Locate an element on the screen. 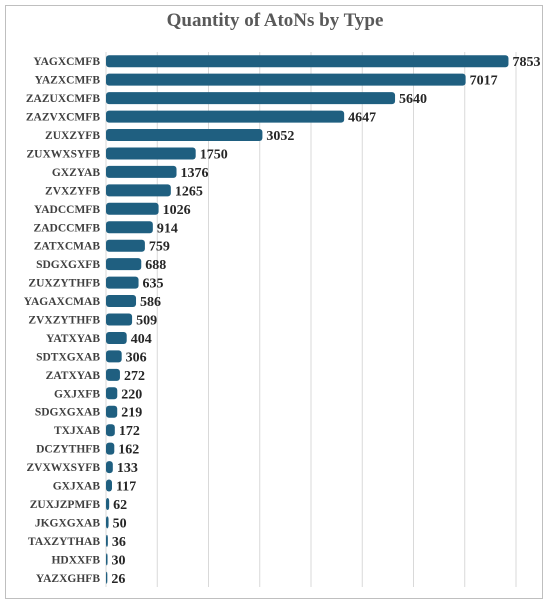 This screenshot has height=606, width=550. value-label: 759 is located at coordinates (159, 247).